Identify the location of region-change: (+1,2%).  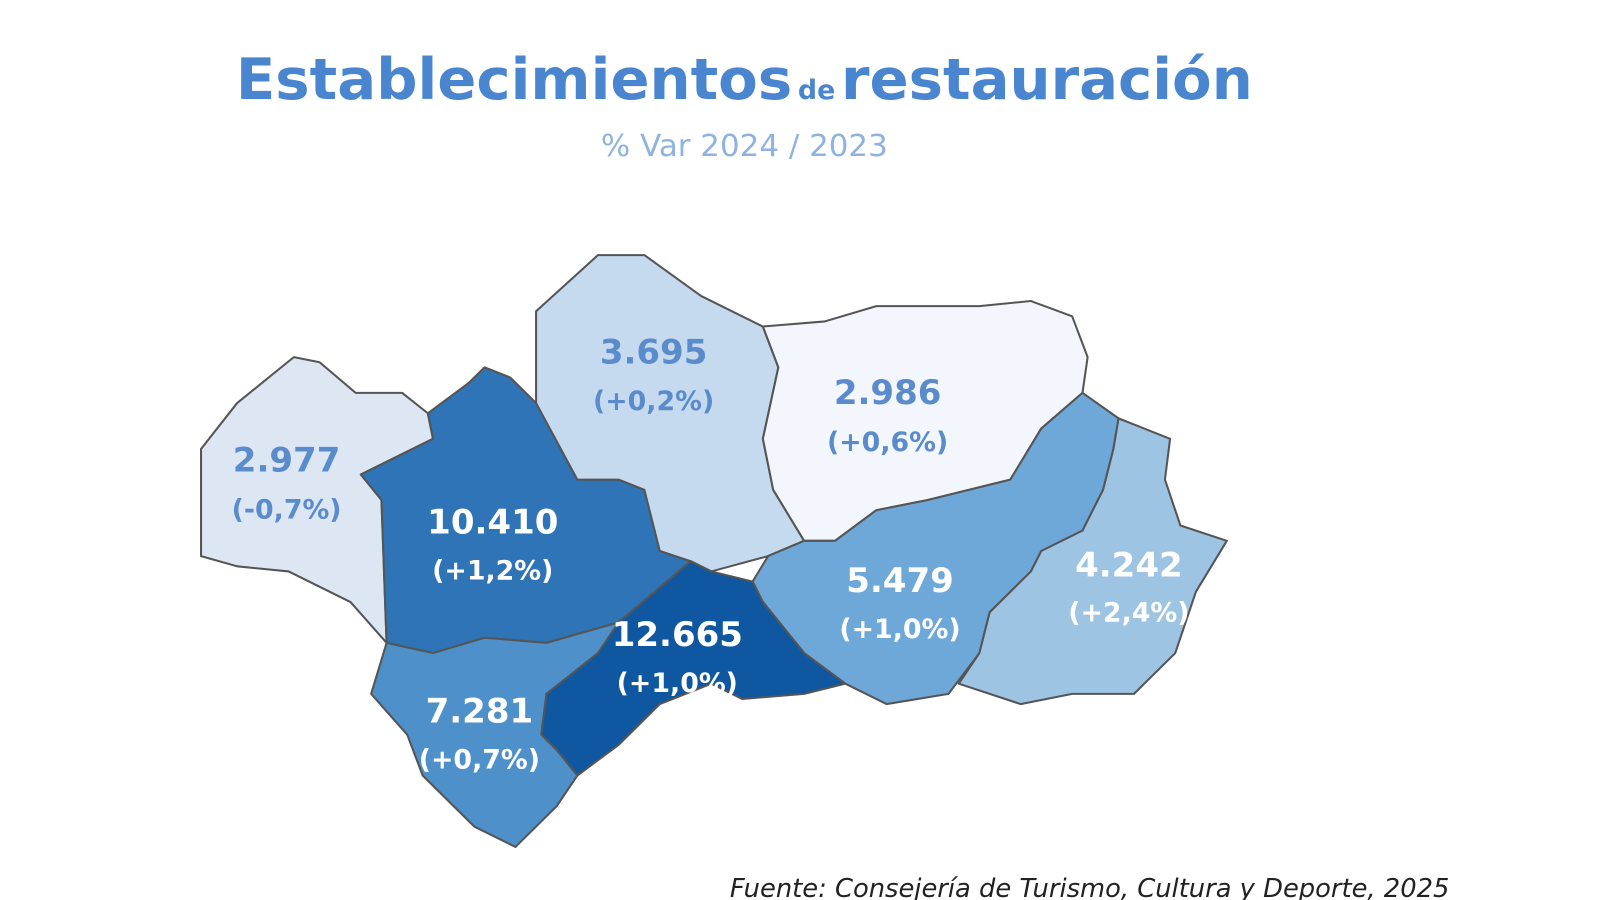
(492, 571).